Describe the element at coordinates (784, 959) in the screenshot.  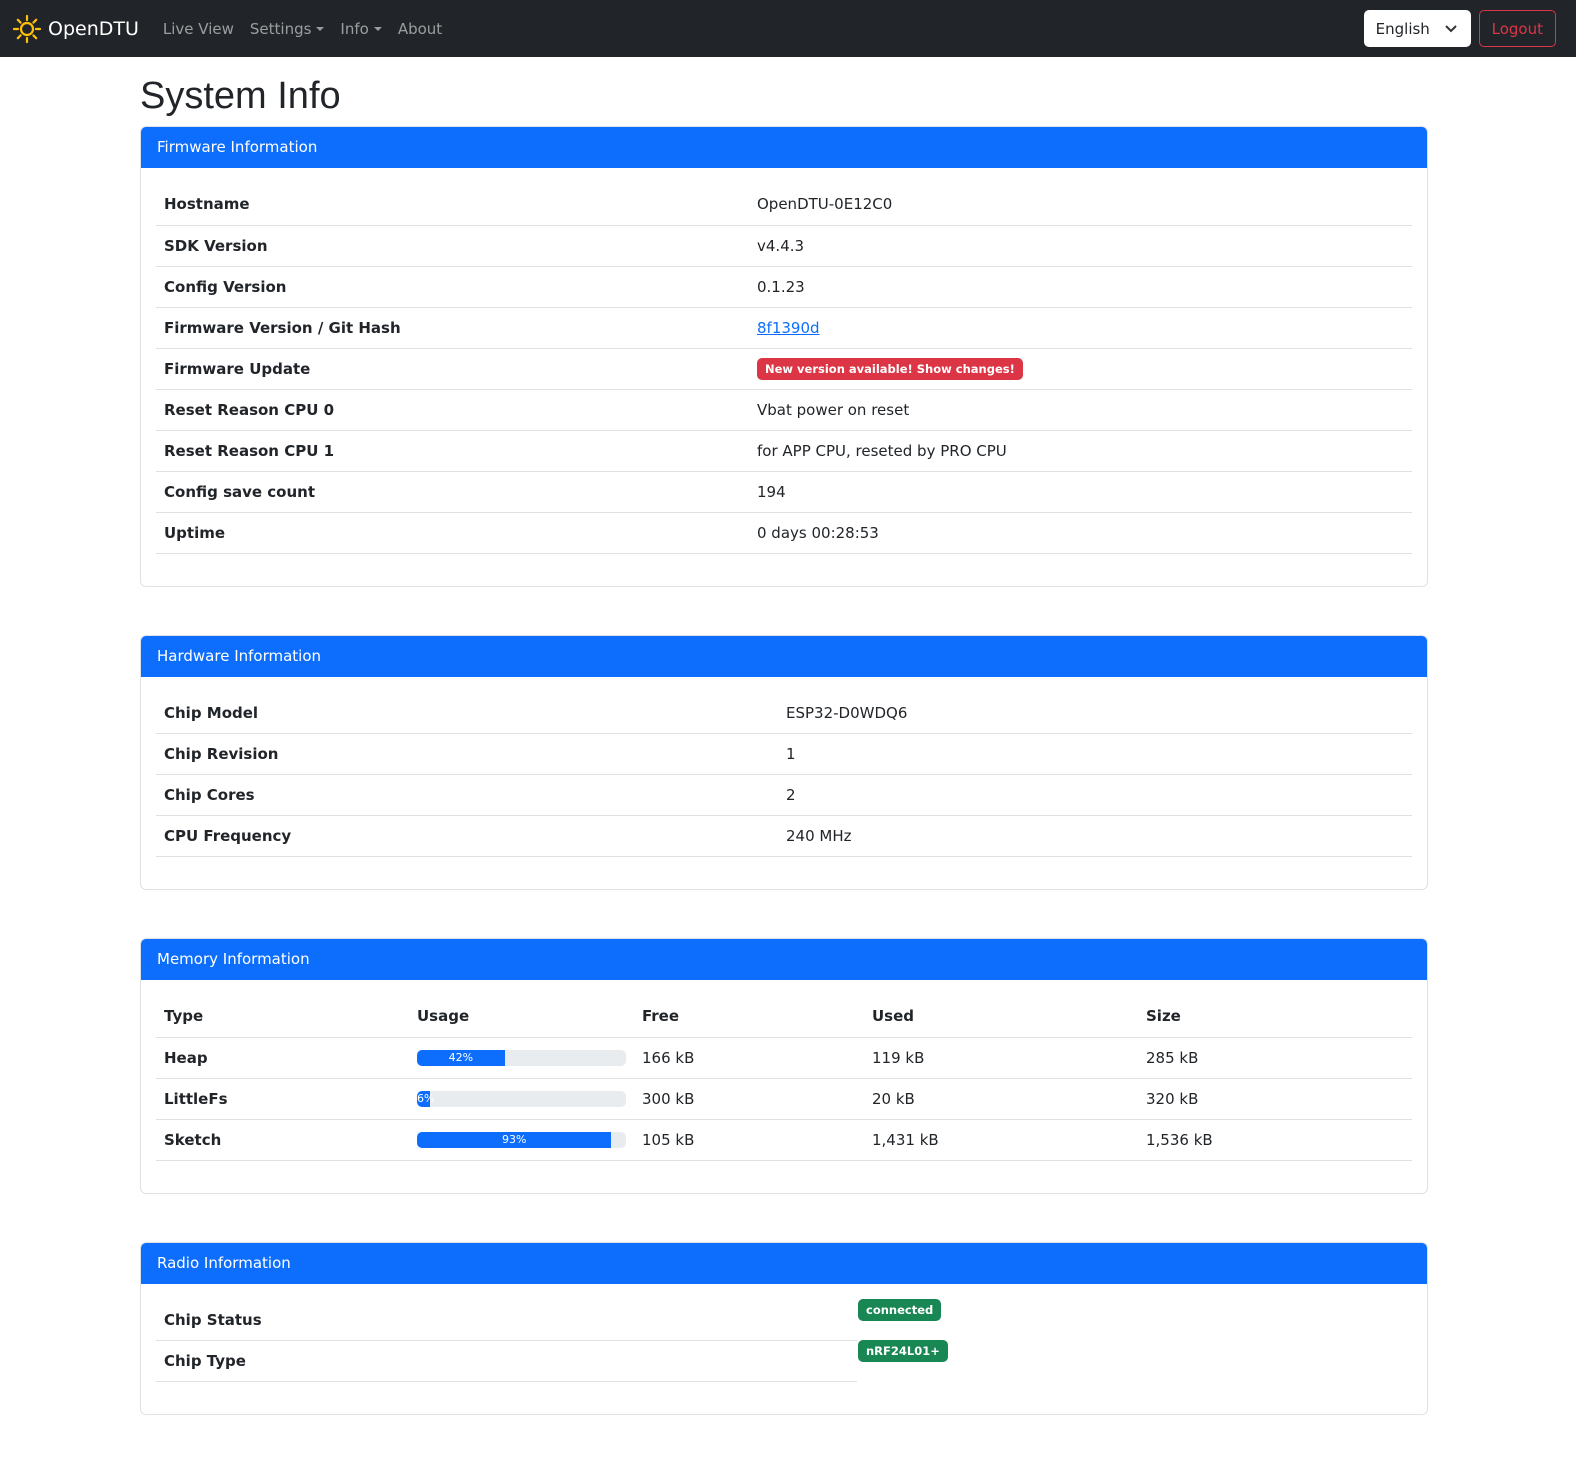
I see `memory-card-header: Memory Information` at that location.